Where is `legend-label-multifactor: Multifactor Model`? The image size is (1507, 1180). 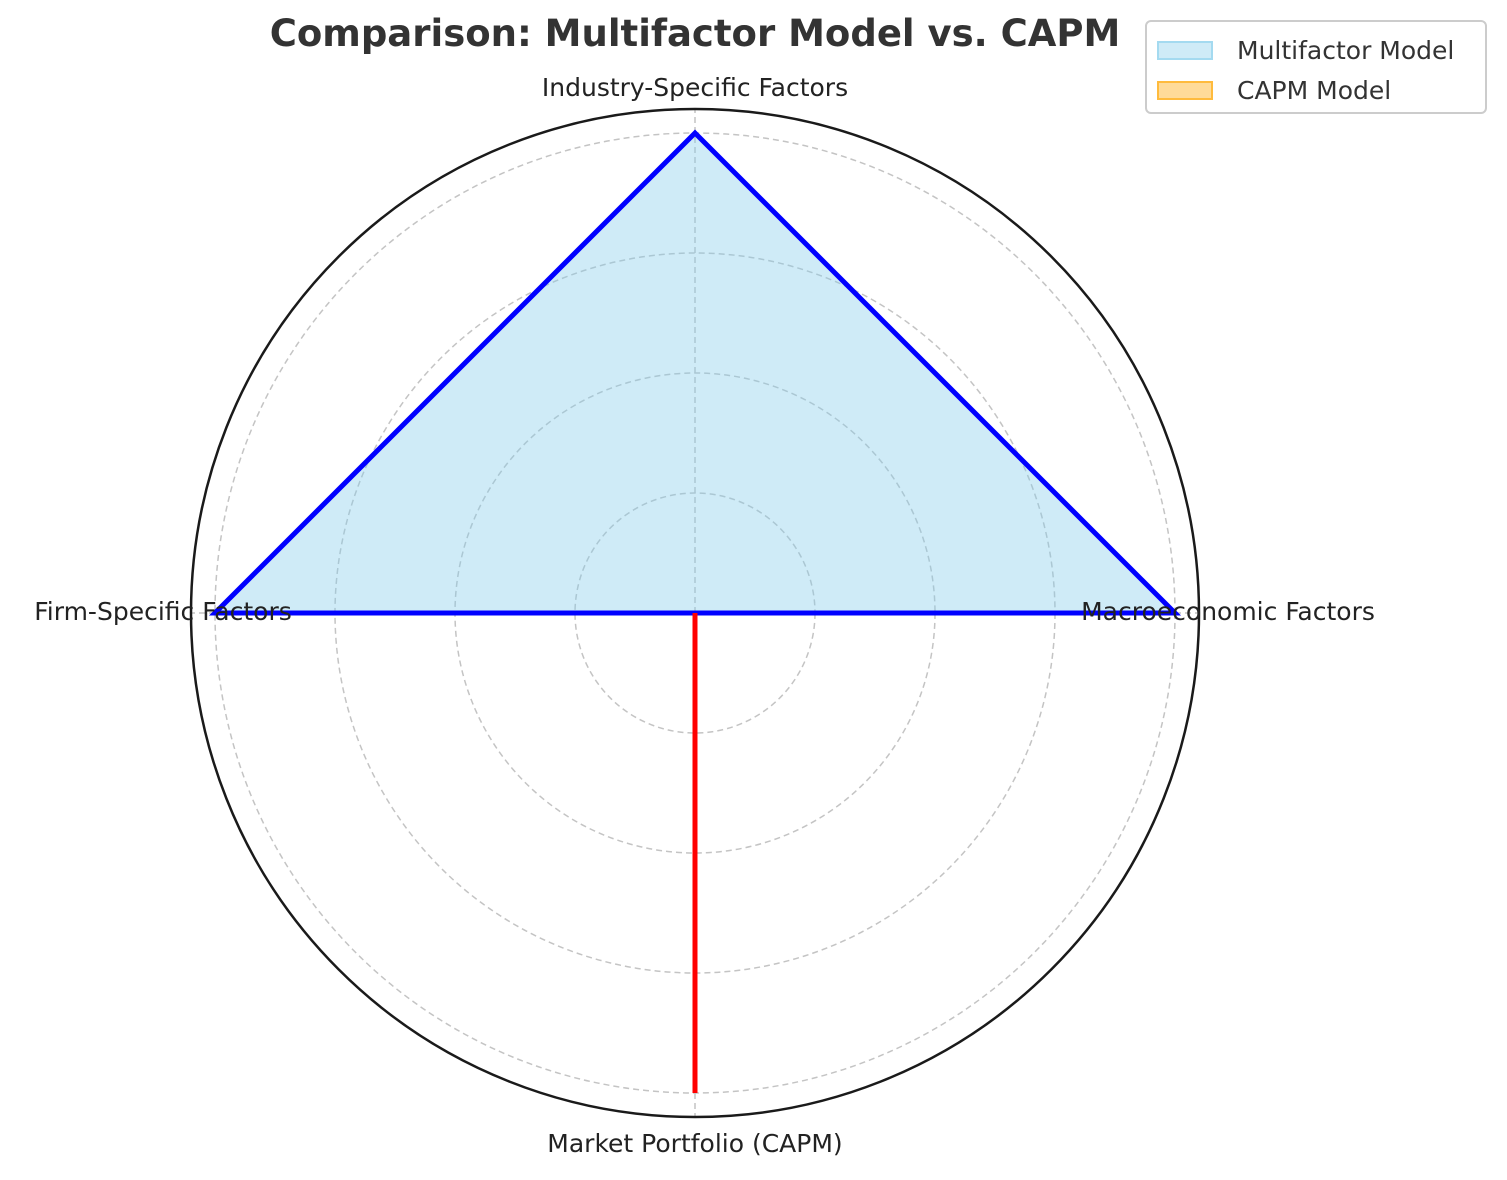 legend-label-multifactor: Multifactor Model is located at coordinates (1346, 50).